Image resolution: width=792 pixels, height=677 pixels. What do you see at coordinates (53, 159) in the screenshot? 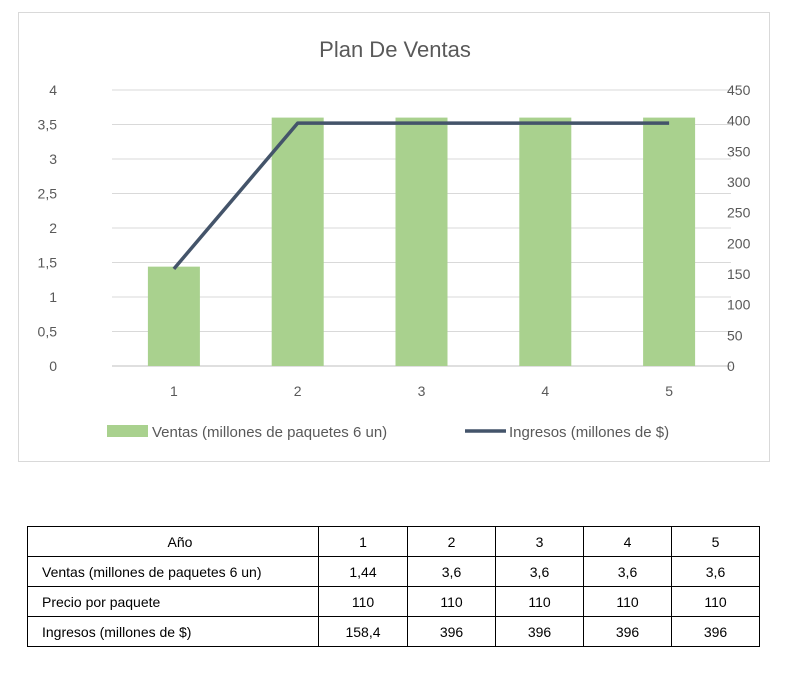
I see `left-tick-label: 3` at bounding box center [53, 159].